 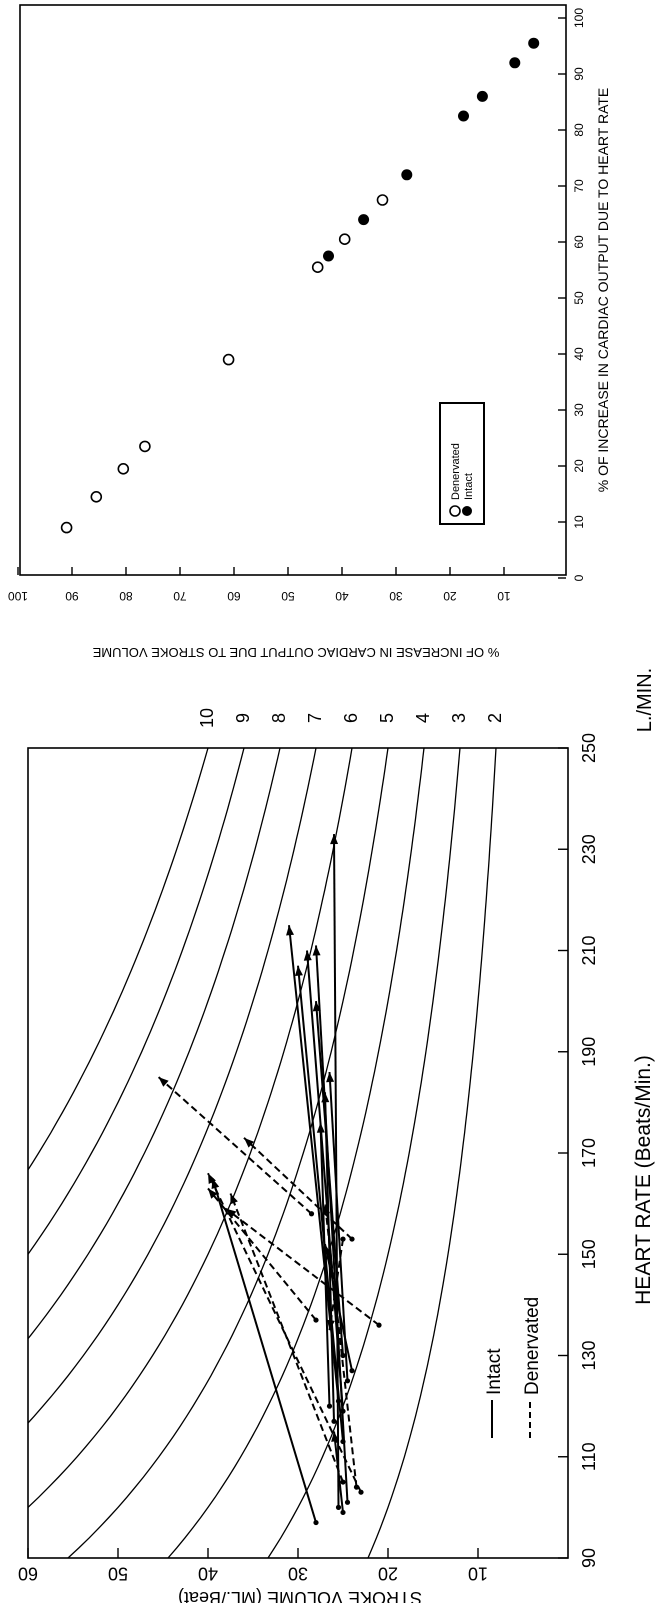 I want to click on isopleth-label: 10, so click(x=207, y=718).